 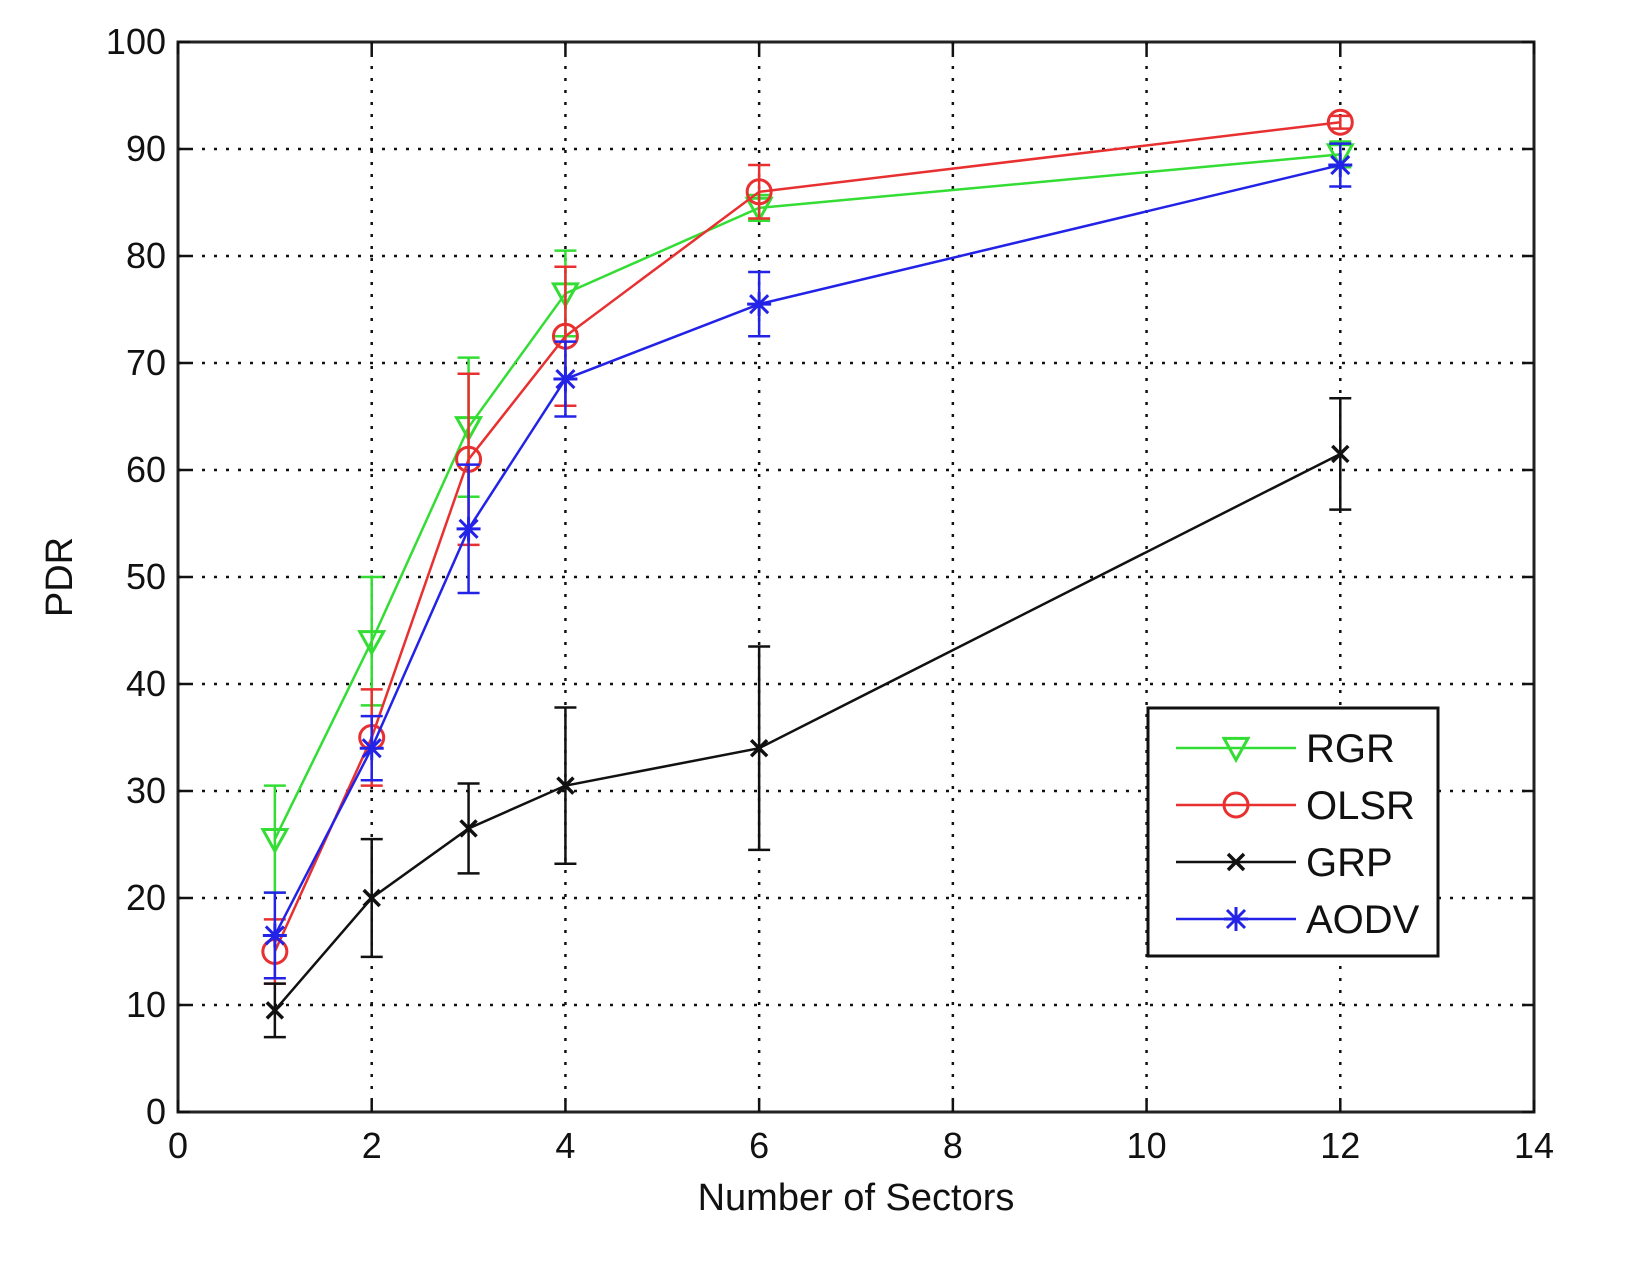 What do you see at coordinates (1360, 806) in the screenshot?
I see `legend-label: OLSR` at bounding box center [1360, 806].